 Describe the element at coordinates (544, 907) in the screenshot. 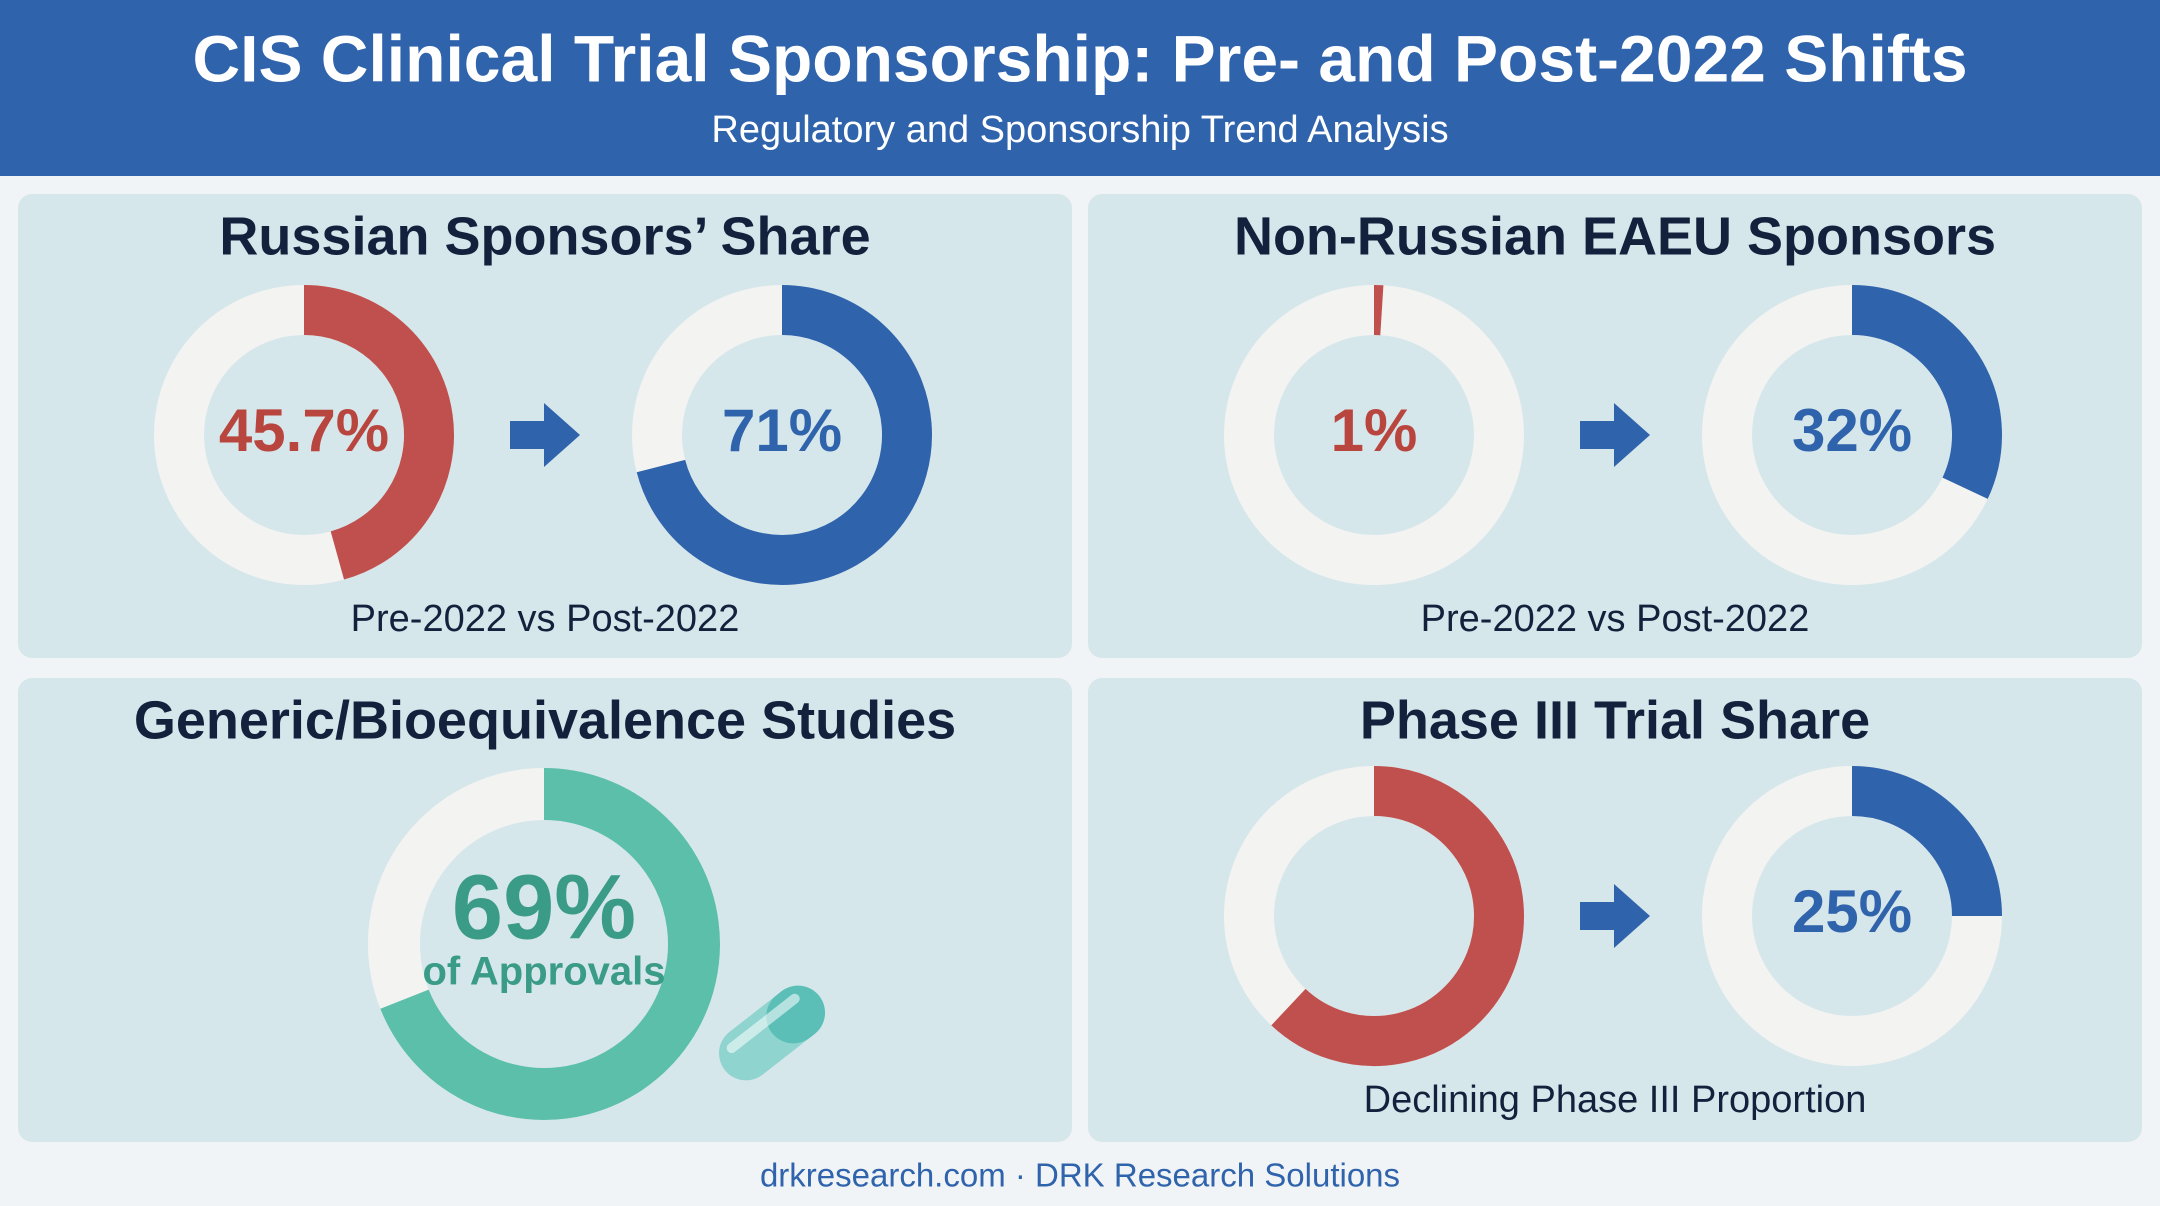

I see `donut-label: 69%` at that location.